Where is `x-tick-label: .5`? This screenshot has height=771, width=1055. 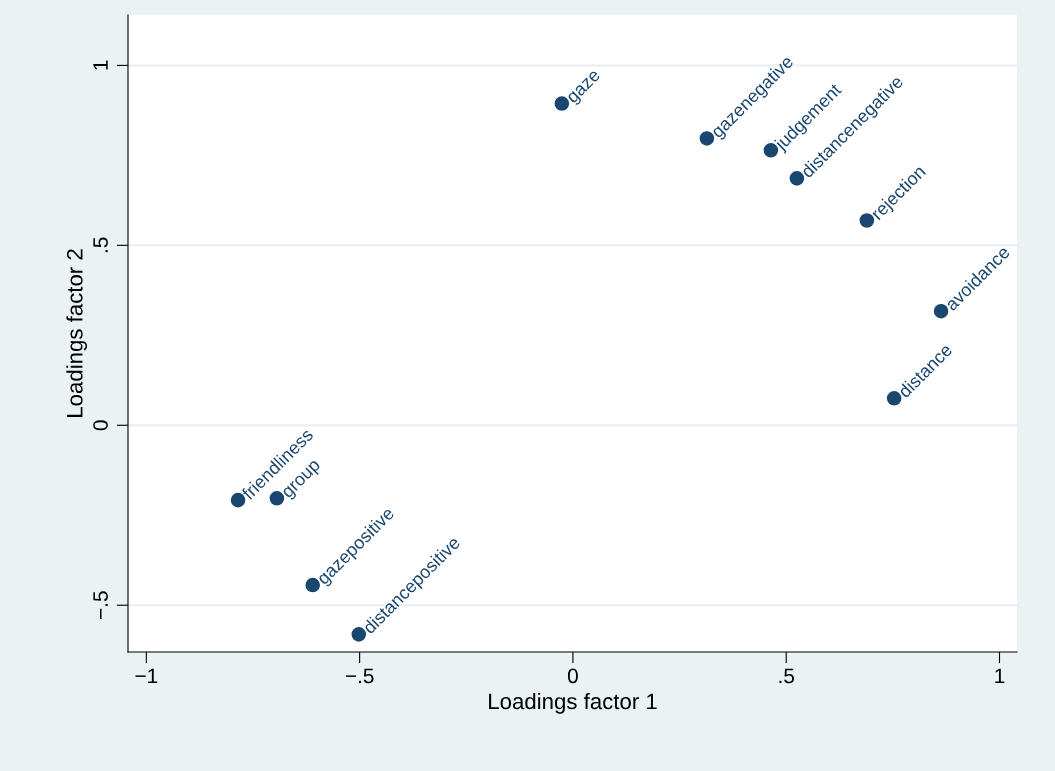 x-tick-label: .5 is located at coordinates (787, 676).